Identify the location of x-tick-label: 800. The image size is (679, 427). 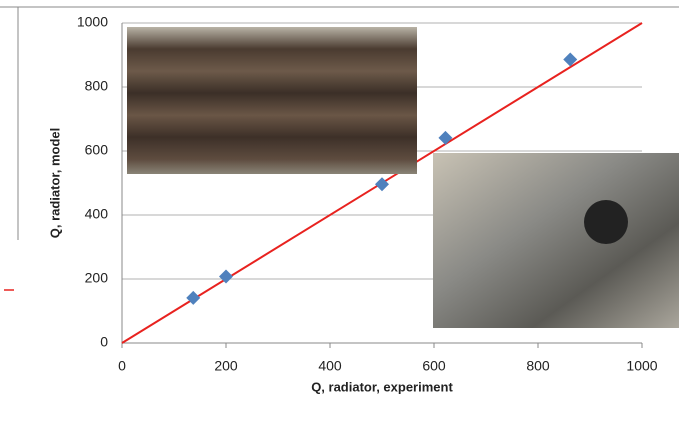
(538, 366).